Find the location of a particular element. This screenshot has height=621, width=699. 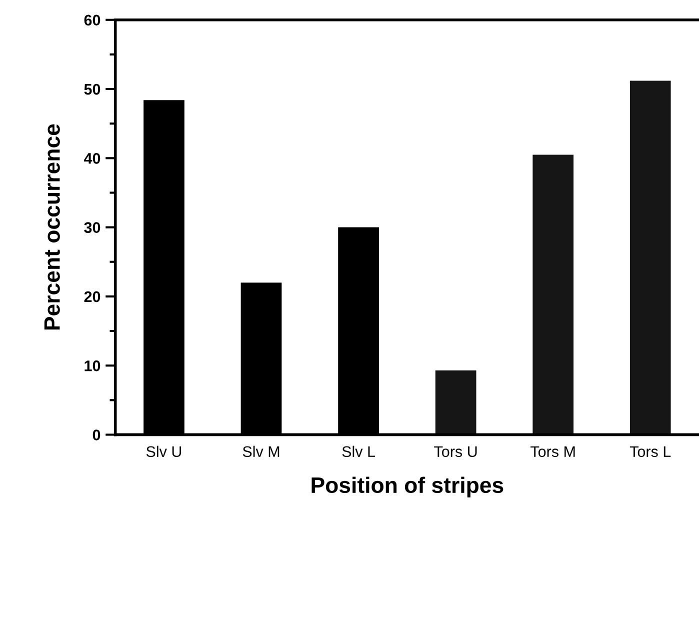

y-tick-label: 0 is located at coordinates (96, 435).